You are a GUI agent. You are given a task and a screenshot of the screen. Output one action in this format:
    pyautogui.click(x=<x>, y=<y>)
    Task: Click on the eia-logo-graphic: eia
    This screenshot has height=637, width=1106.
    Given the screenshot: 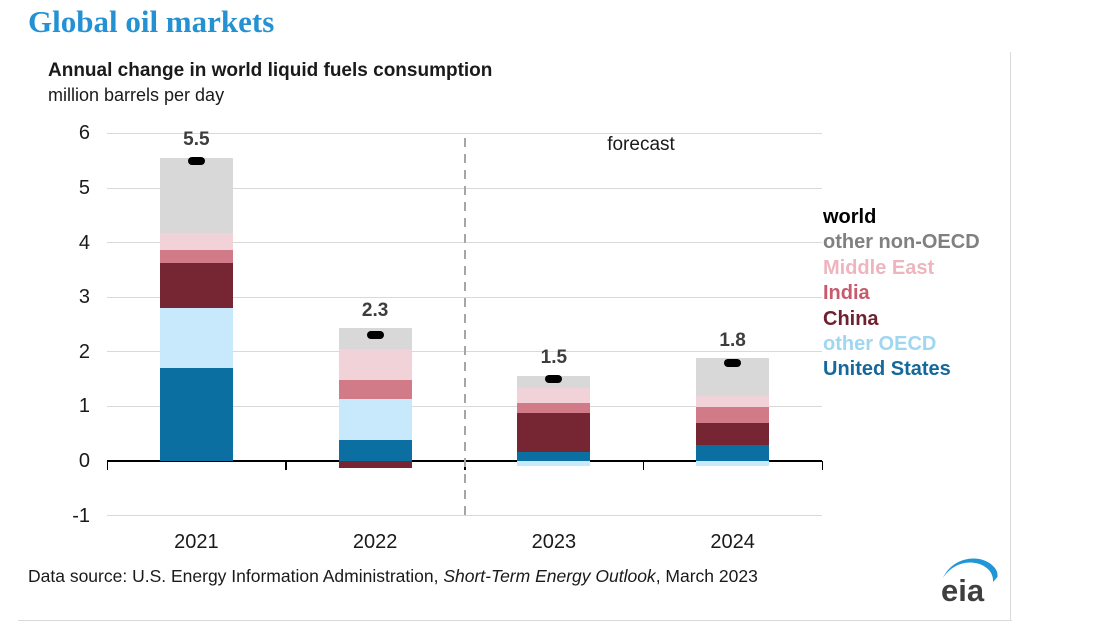 What is the action you would take?
    pyautogui.click(x=969, y=583)
    